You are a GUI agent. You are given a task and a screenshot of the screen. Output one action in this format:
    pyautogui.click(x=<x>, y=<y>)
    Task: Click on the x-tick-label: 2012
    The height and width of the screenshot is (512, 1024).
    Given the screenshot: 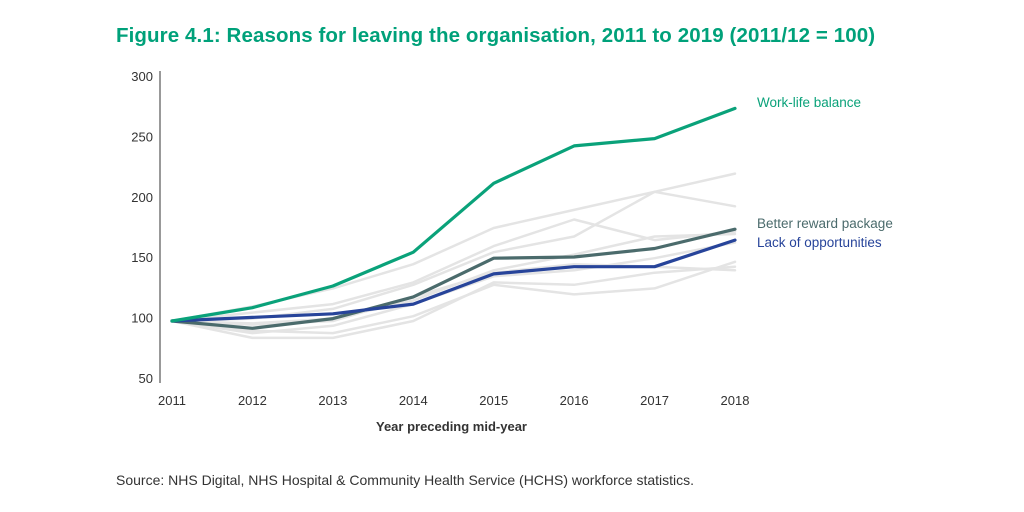 What is the action you would take?
    pyautogui.click(x=252, y=400)
    